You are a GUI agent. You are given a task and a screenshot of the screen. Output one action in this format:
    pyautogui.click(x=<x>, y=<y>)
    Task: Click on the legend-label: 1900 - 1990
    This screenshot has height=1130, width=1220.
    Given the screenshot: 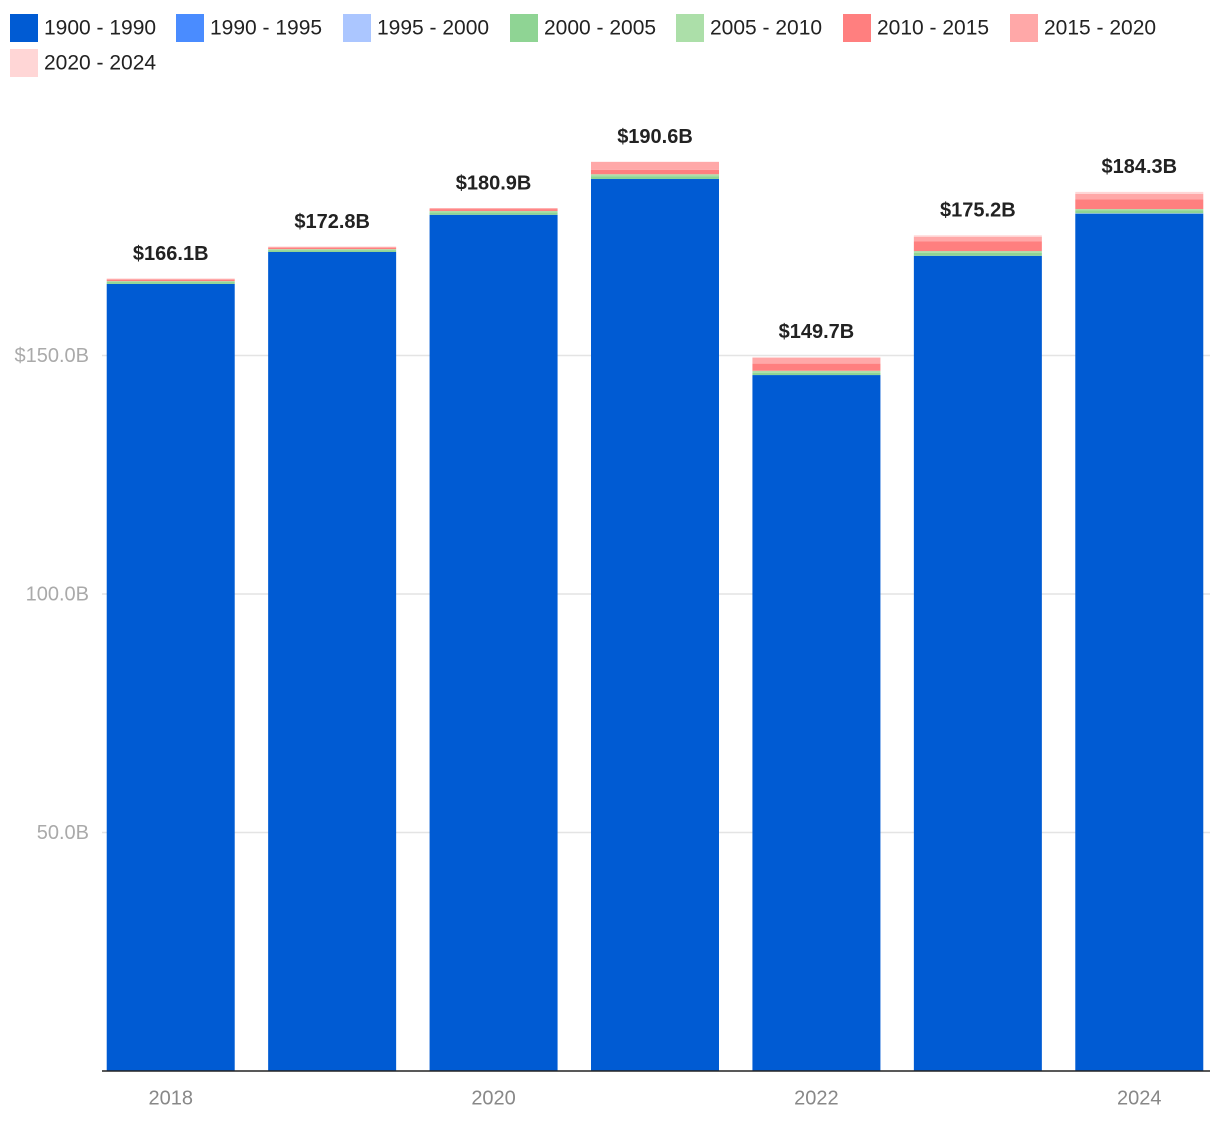 What is the action you would take?
    pyautogui.click(x=100, y=28)
    